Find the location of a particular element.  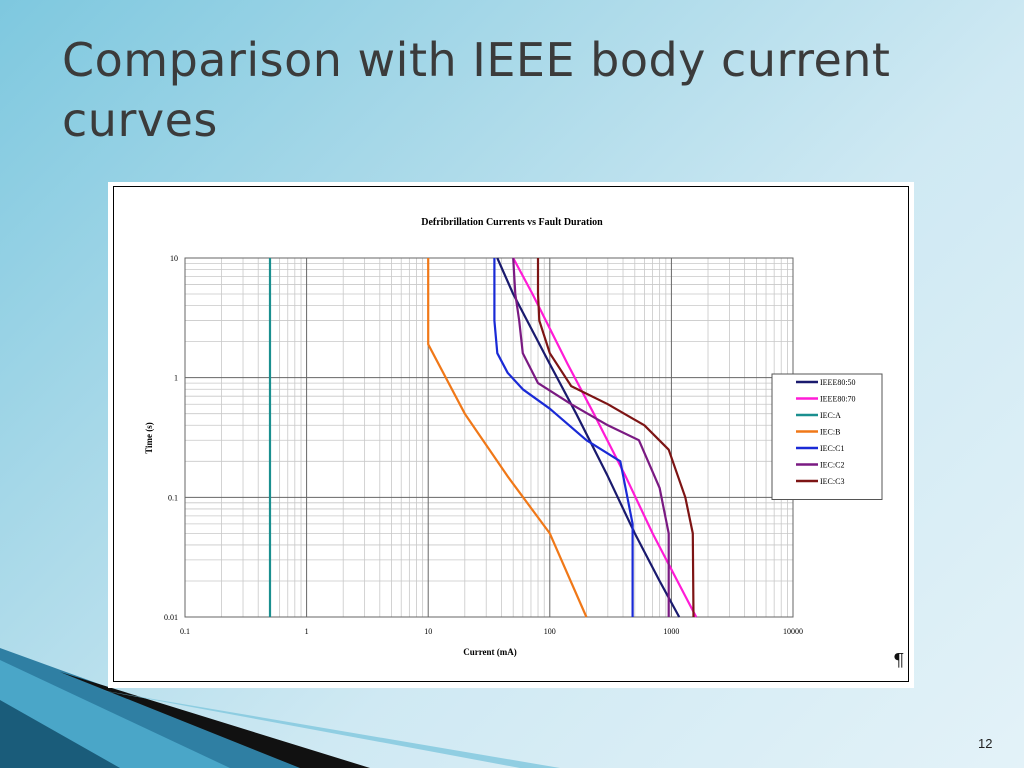

legend-entry: IEC:A is located at coordinates (818, 415).